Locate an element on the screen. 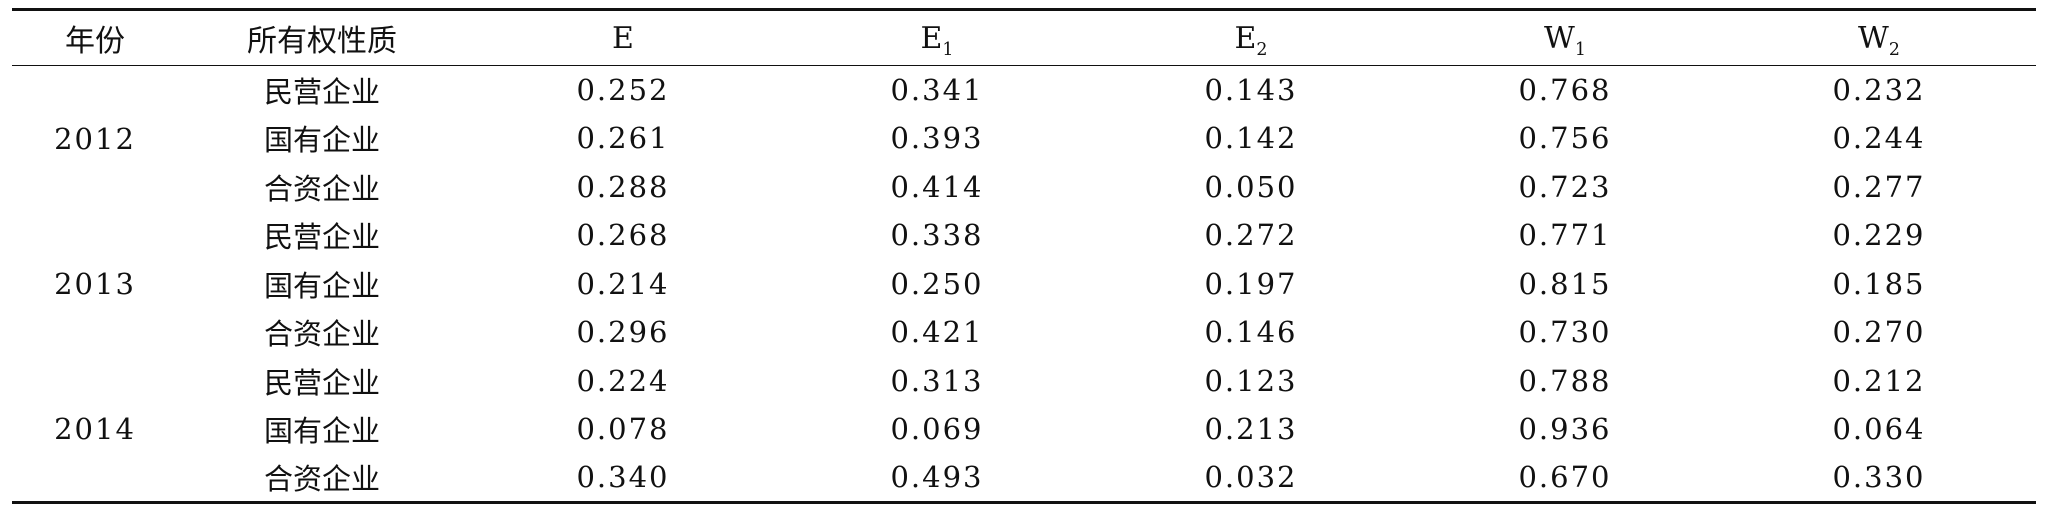 This screenshot has width=2048, height=512. header-col-e-base: E is located at coordinates (623, 38).